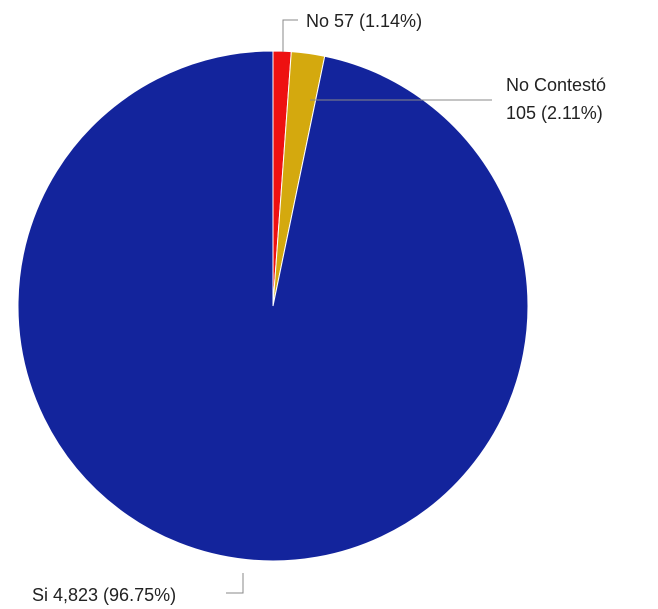  What do you see at coordinates (290, 35) in the screenshot?
I see `leader-line-no` at bounding box center [290, 35].